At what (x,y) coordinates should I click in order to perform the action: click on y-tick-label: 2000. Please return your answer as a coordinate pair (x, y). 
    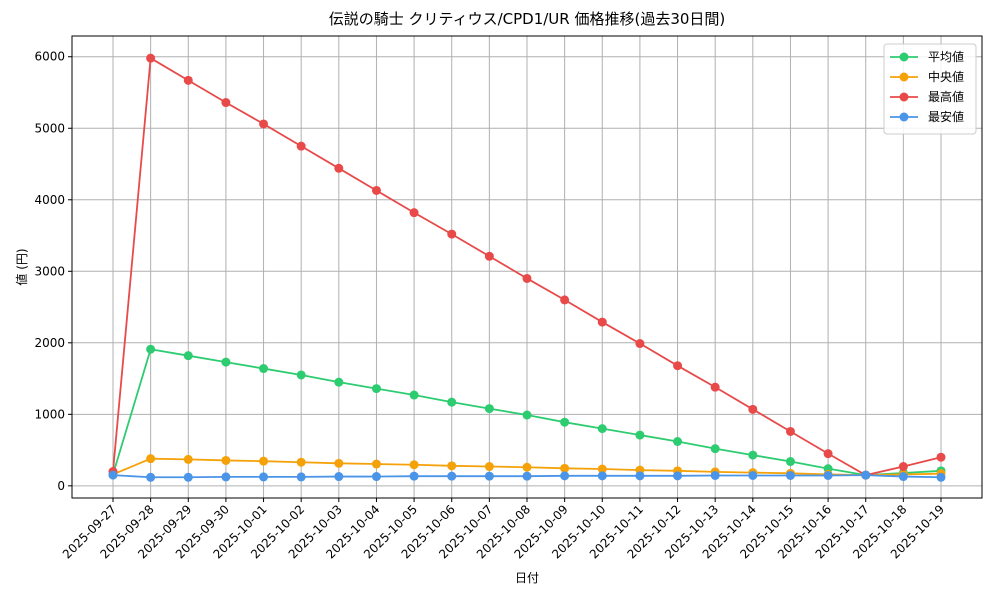
    Looking at the image, I should click on (49, 343).